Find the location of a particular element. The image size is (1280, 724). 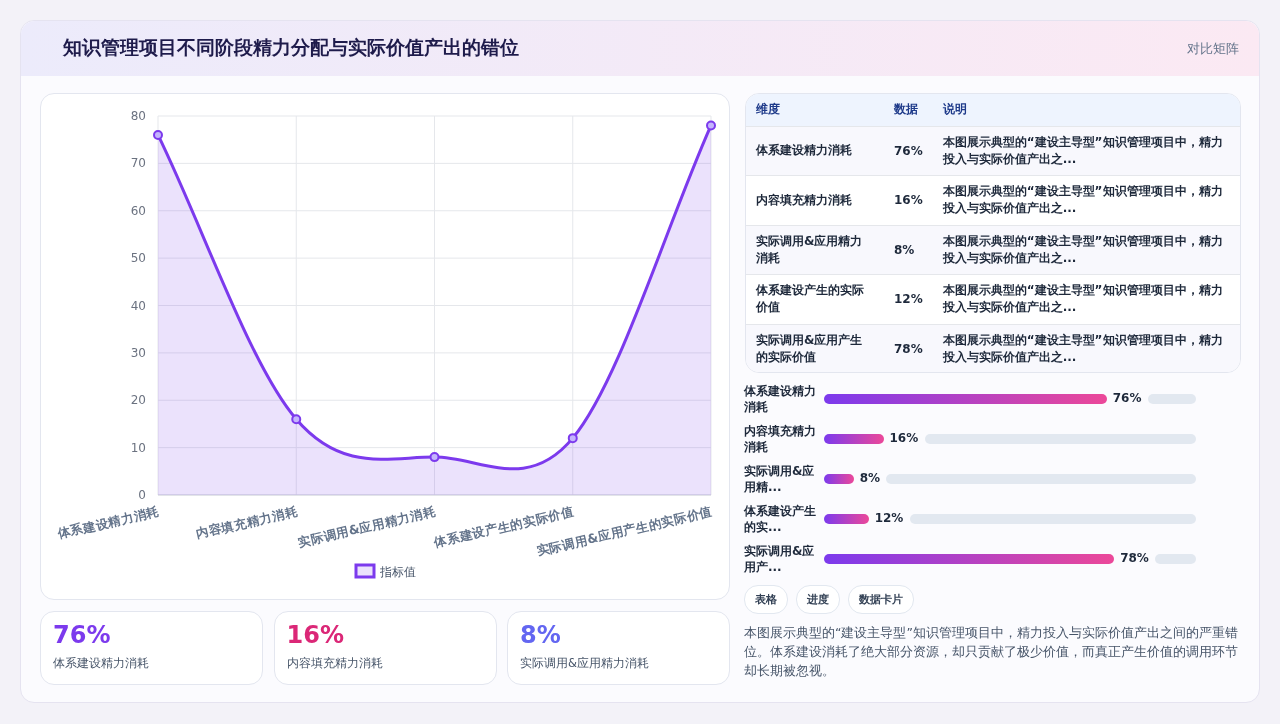

text: 表格 is located at coordinates (766, 599).